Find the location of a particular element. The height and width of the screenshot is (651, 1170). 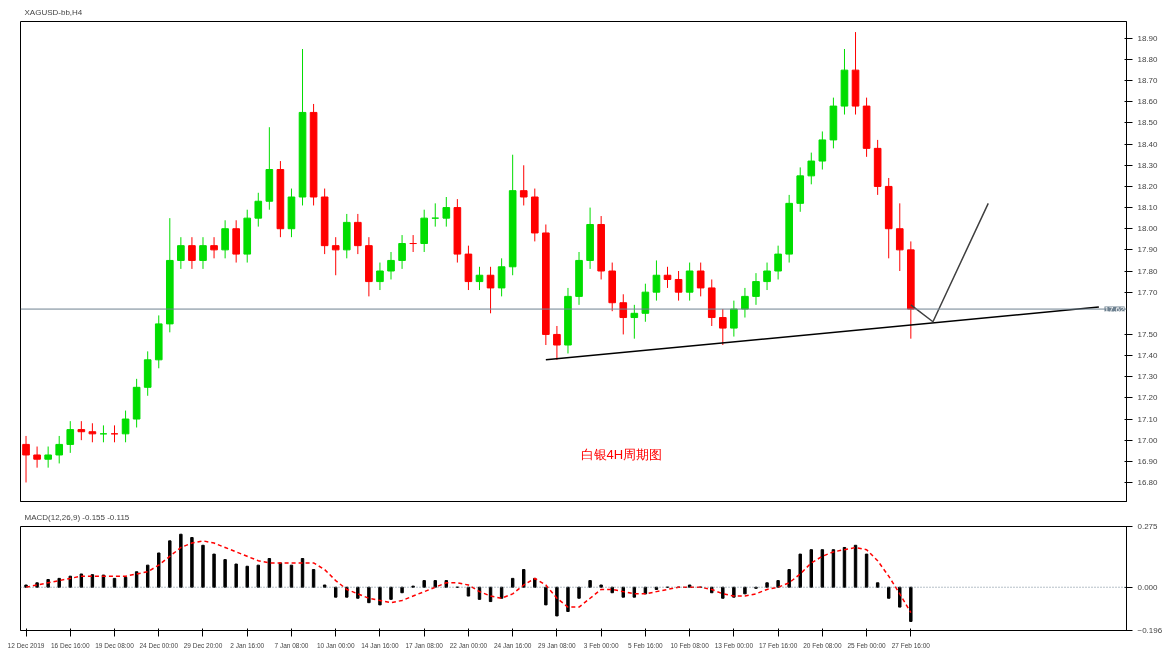

y-tick-label: 17.80 is located at coordinates (1148, 271).